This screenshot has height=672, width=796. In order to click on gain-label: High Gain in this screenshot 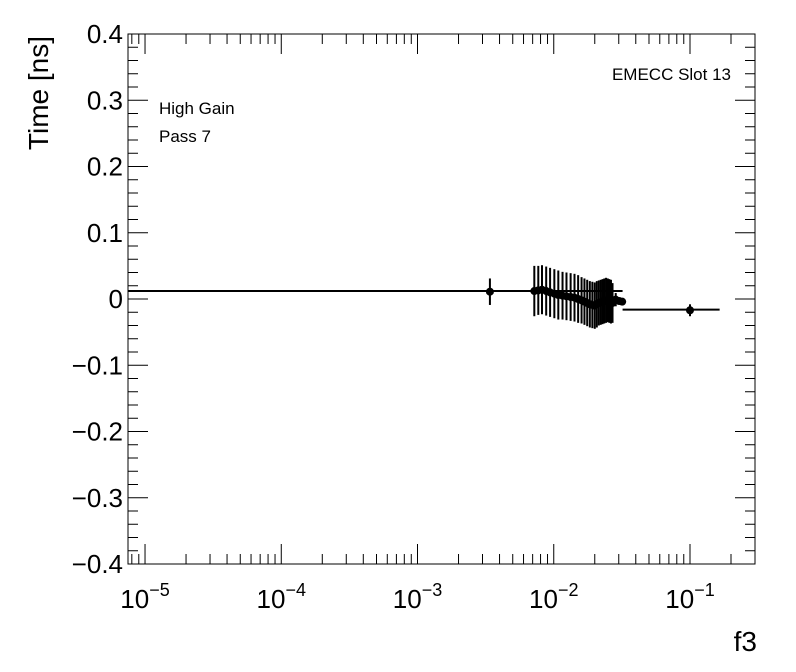, I will do `click(197, 108)`.